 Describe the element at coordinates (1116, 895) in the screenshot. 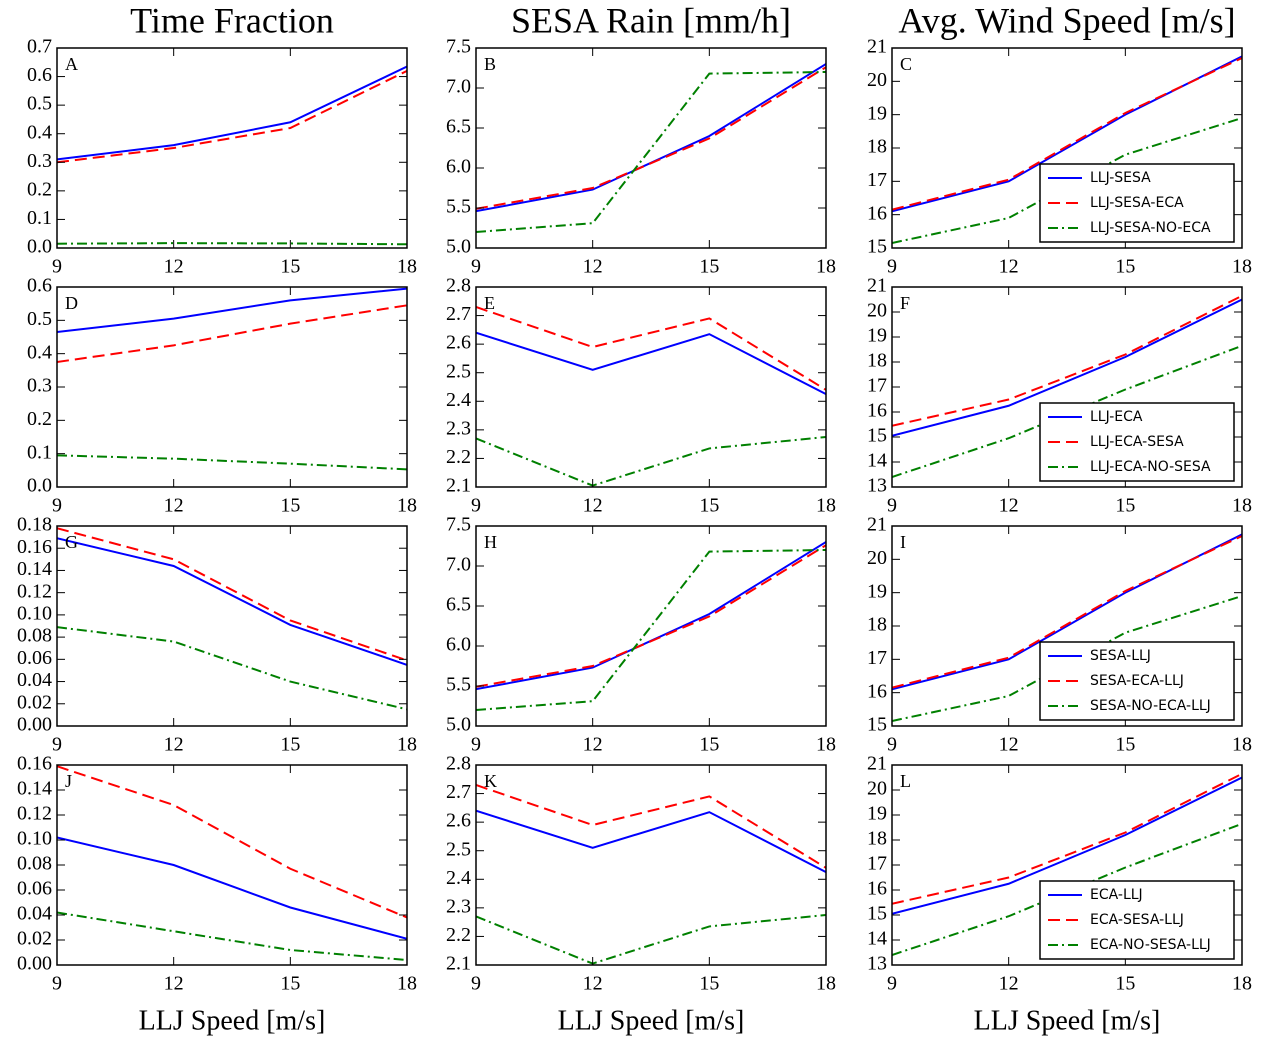

I see `legend-label: ECA-LLJ` at that location.